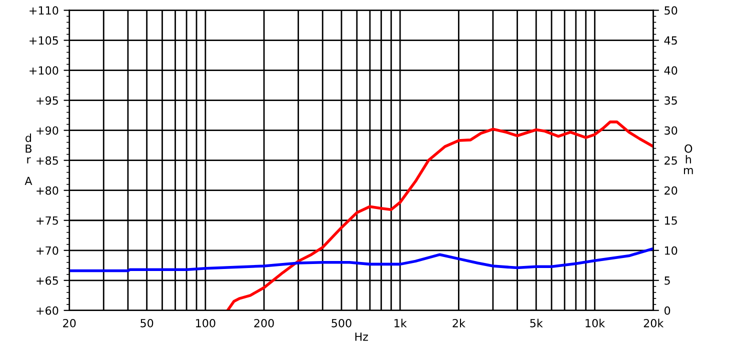 The height and width of the screenshot is (343, 730). What do you see at coordinates (206, 323) in the screenshot?
I see `x-tick-label: 100` at bounding box center [206, 323].